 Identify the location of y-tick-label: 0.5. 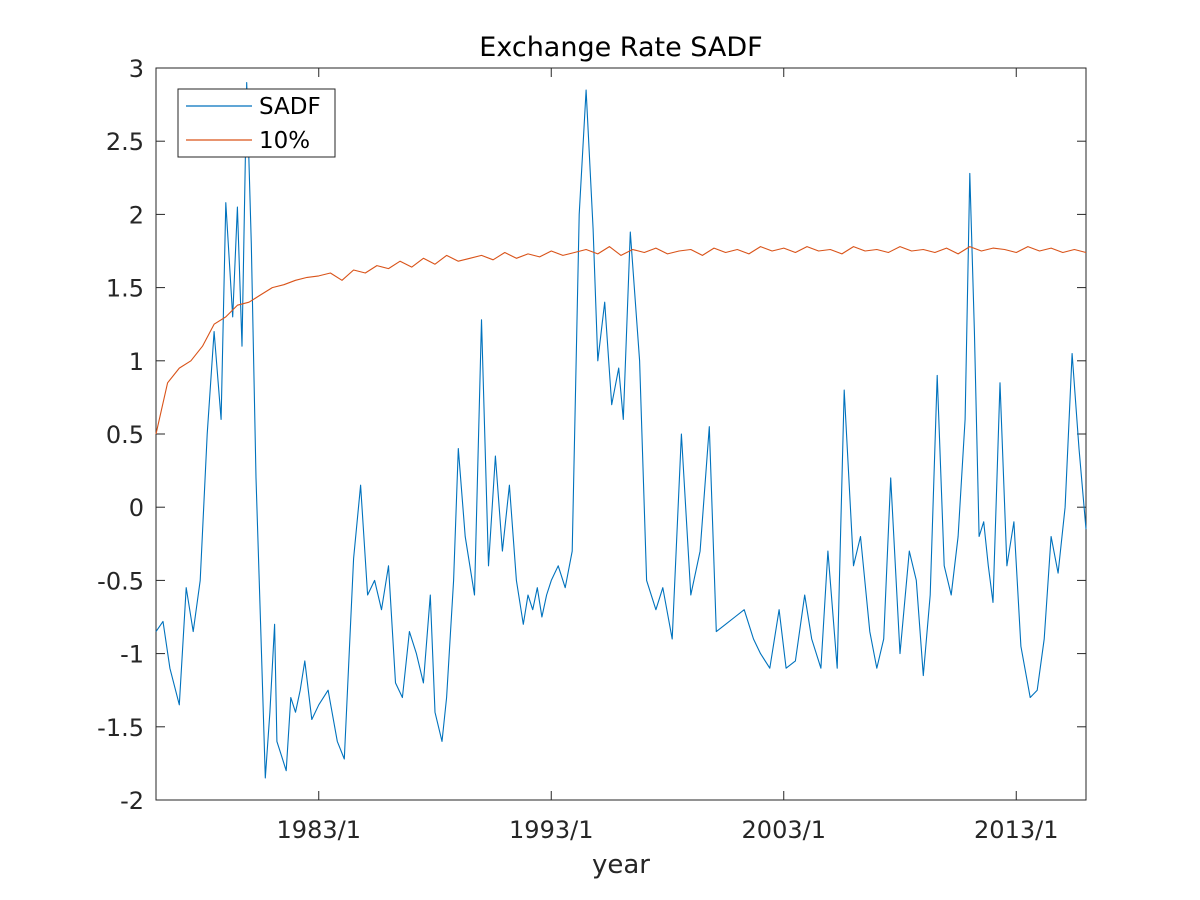
(125, 435).